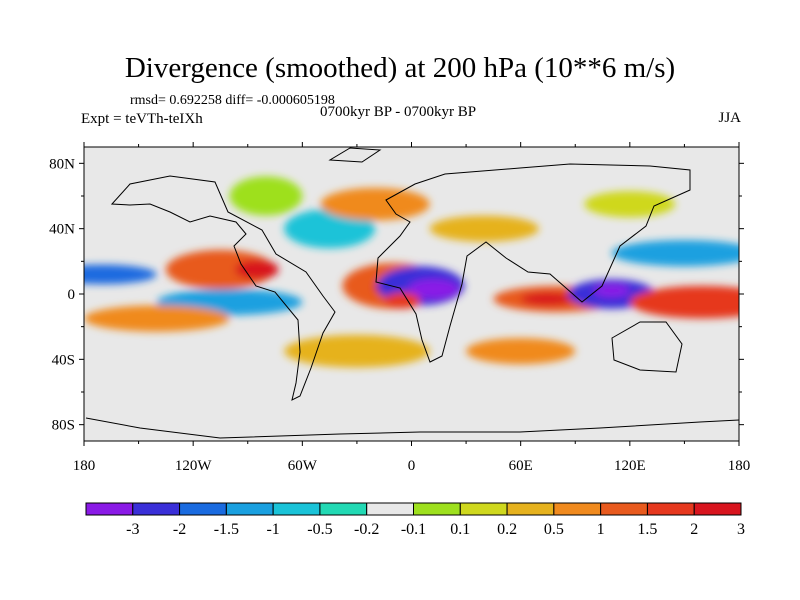  What do you see at coordinates (647, 529) in the screenshot?
I see `colorbar-label: 1.5` at bounding box center [647, 529].